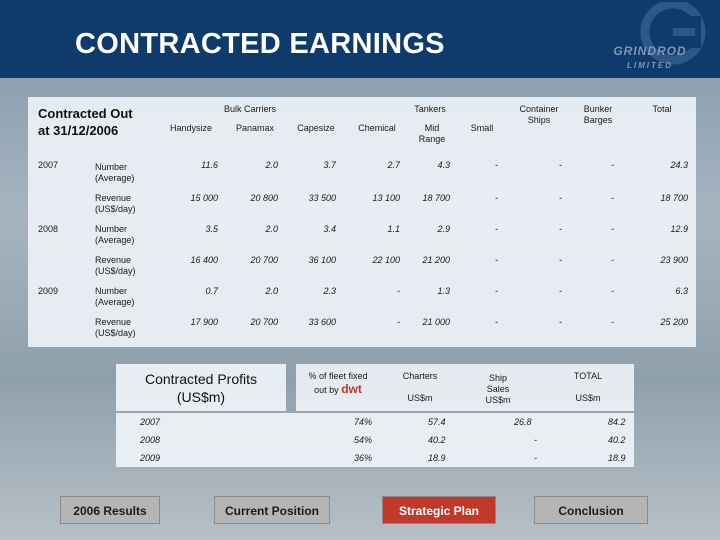  What do you see at coordinates (588, 398) in the screenshot?
I see `total-profits-unit: US$m` at bounding box center [588, 398].